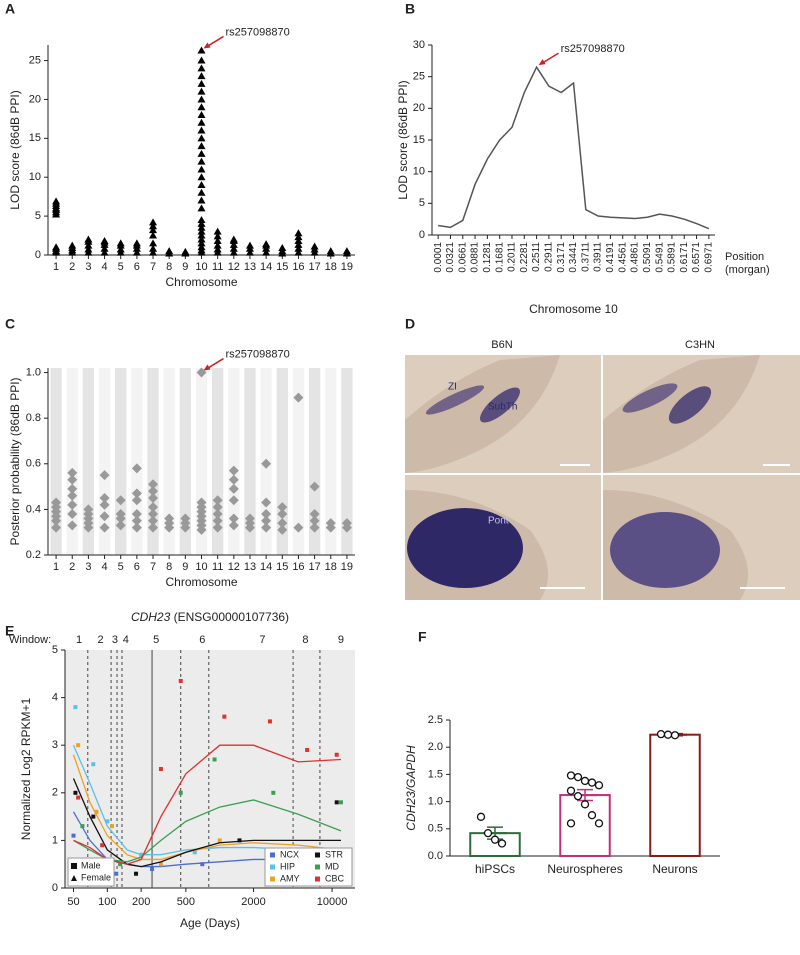 Image resolution: width=800 pixels, height=955 pixels. I want to click on x-axis-label: Age (Days), so click(210, 923).